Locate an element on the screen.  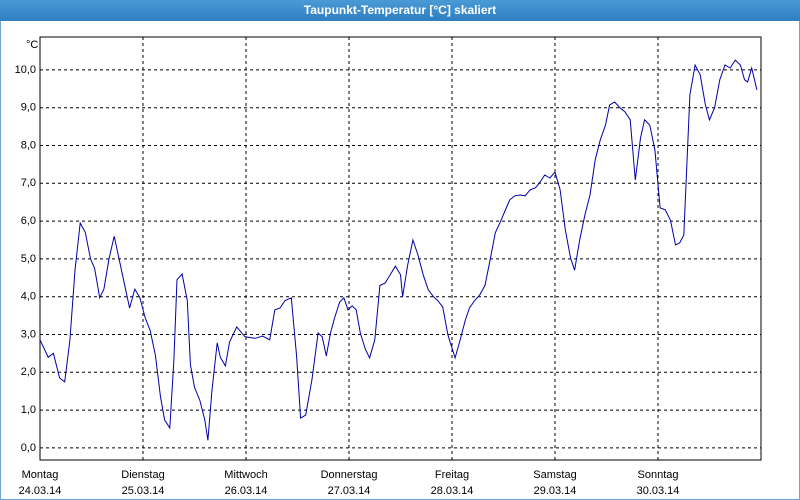
x-tick-date: 27.03.14 is located at coordinates (349, 491).